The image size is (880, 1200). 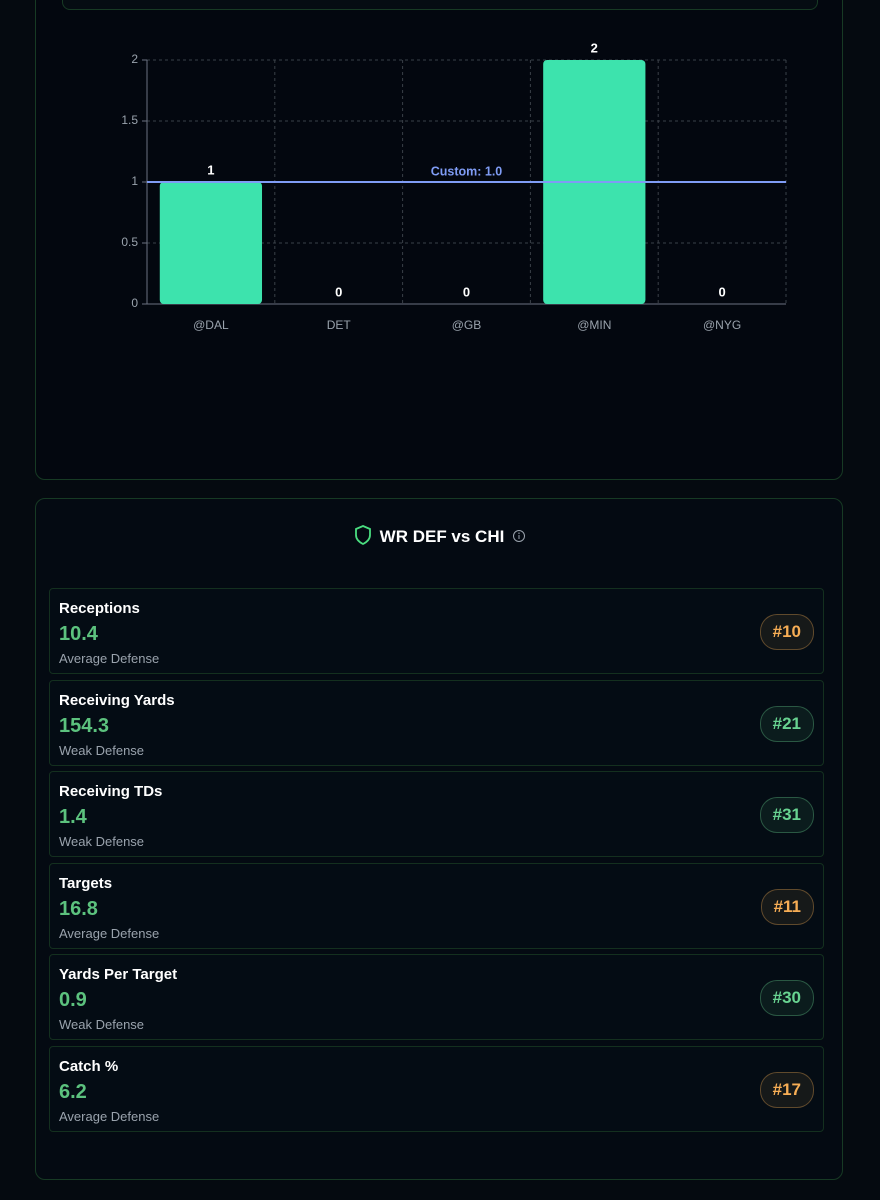 I want to click on stat-card: Yards Per Target 0.9 Weak Defense #30, so click(x=436, y=997).